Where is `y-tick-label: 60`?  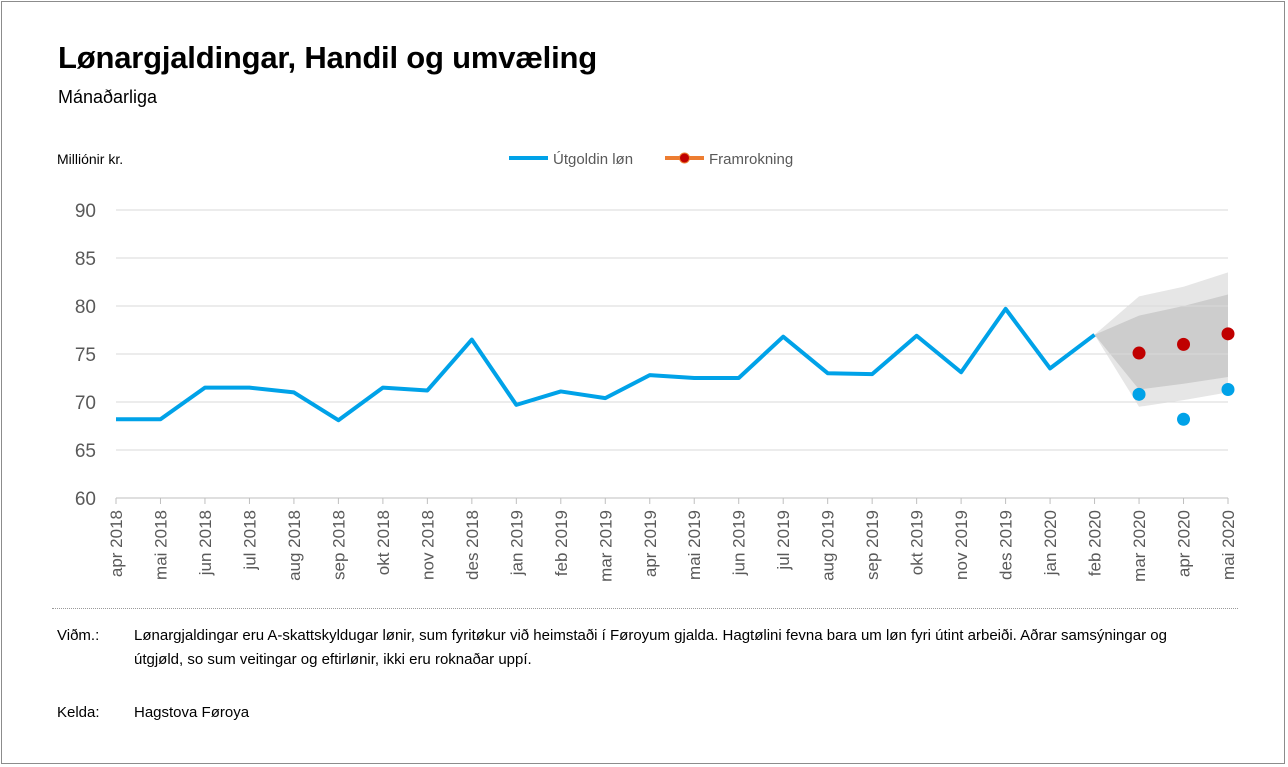 y-tick-label: 60 is located at coordinates (85, 499).